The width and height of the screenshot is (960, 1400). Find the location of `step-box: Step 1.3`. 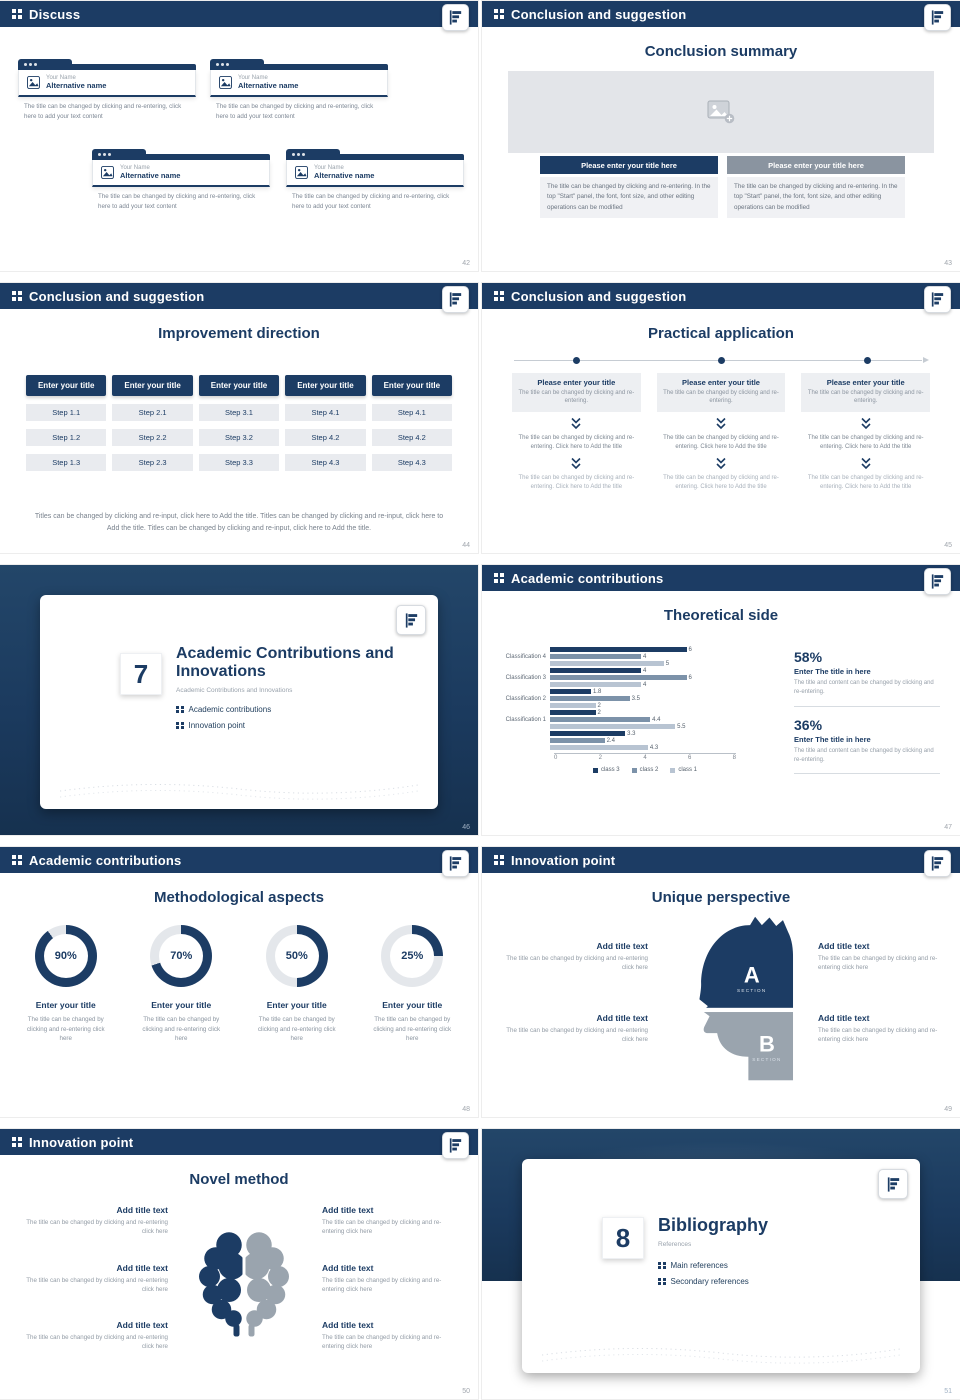

step-box: Step 1.3 is located at coordinates (66, 462).